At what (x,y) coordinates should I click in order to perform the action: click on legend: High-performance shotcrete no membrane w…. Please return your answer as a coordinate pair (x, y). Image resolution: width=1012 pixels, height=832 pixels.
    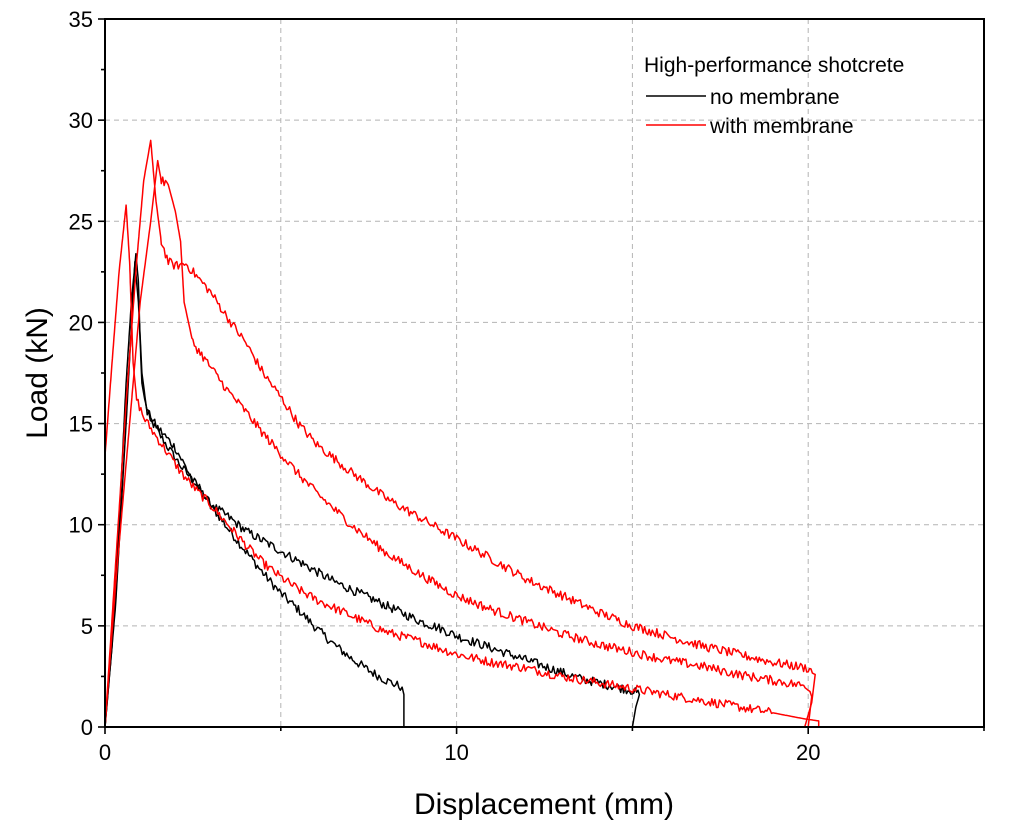
    Looking at the image, I should click on (774, 96).